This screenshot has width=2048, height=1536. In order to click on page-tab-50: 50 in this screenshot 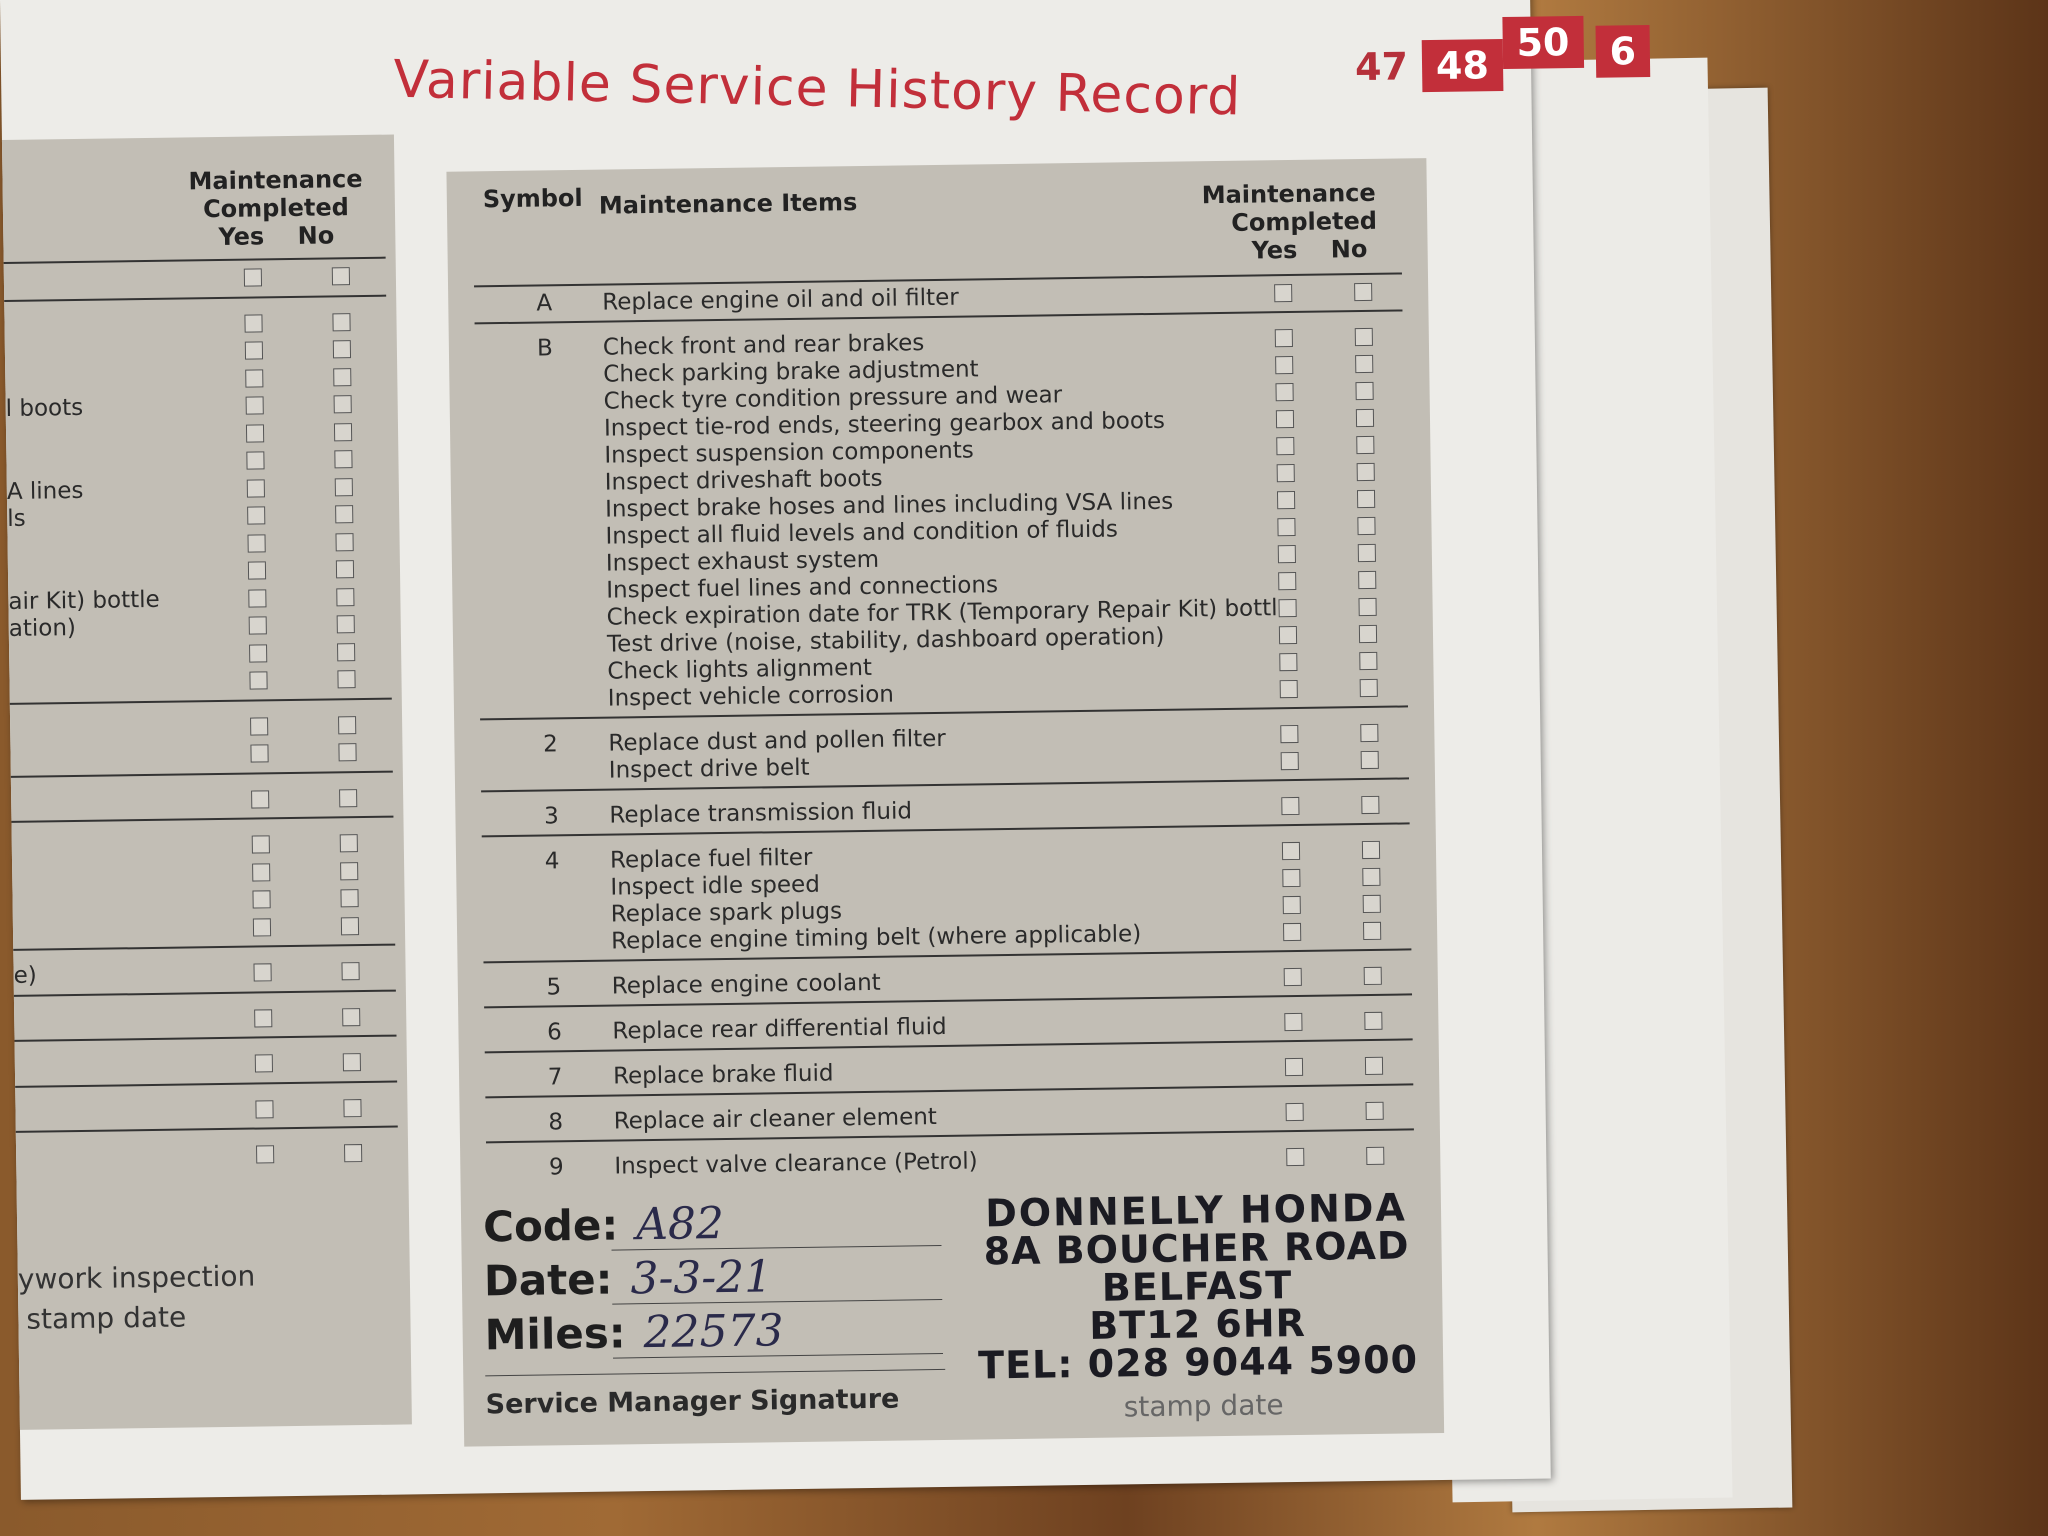, I will do `click(1543, 42)`.